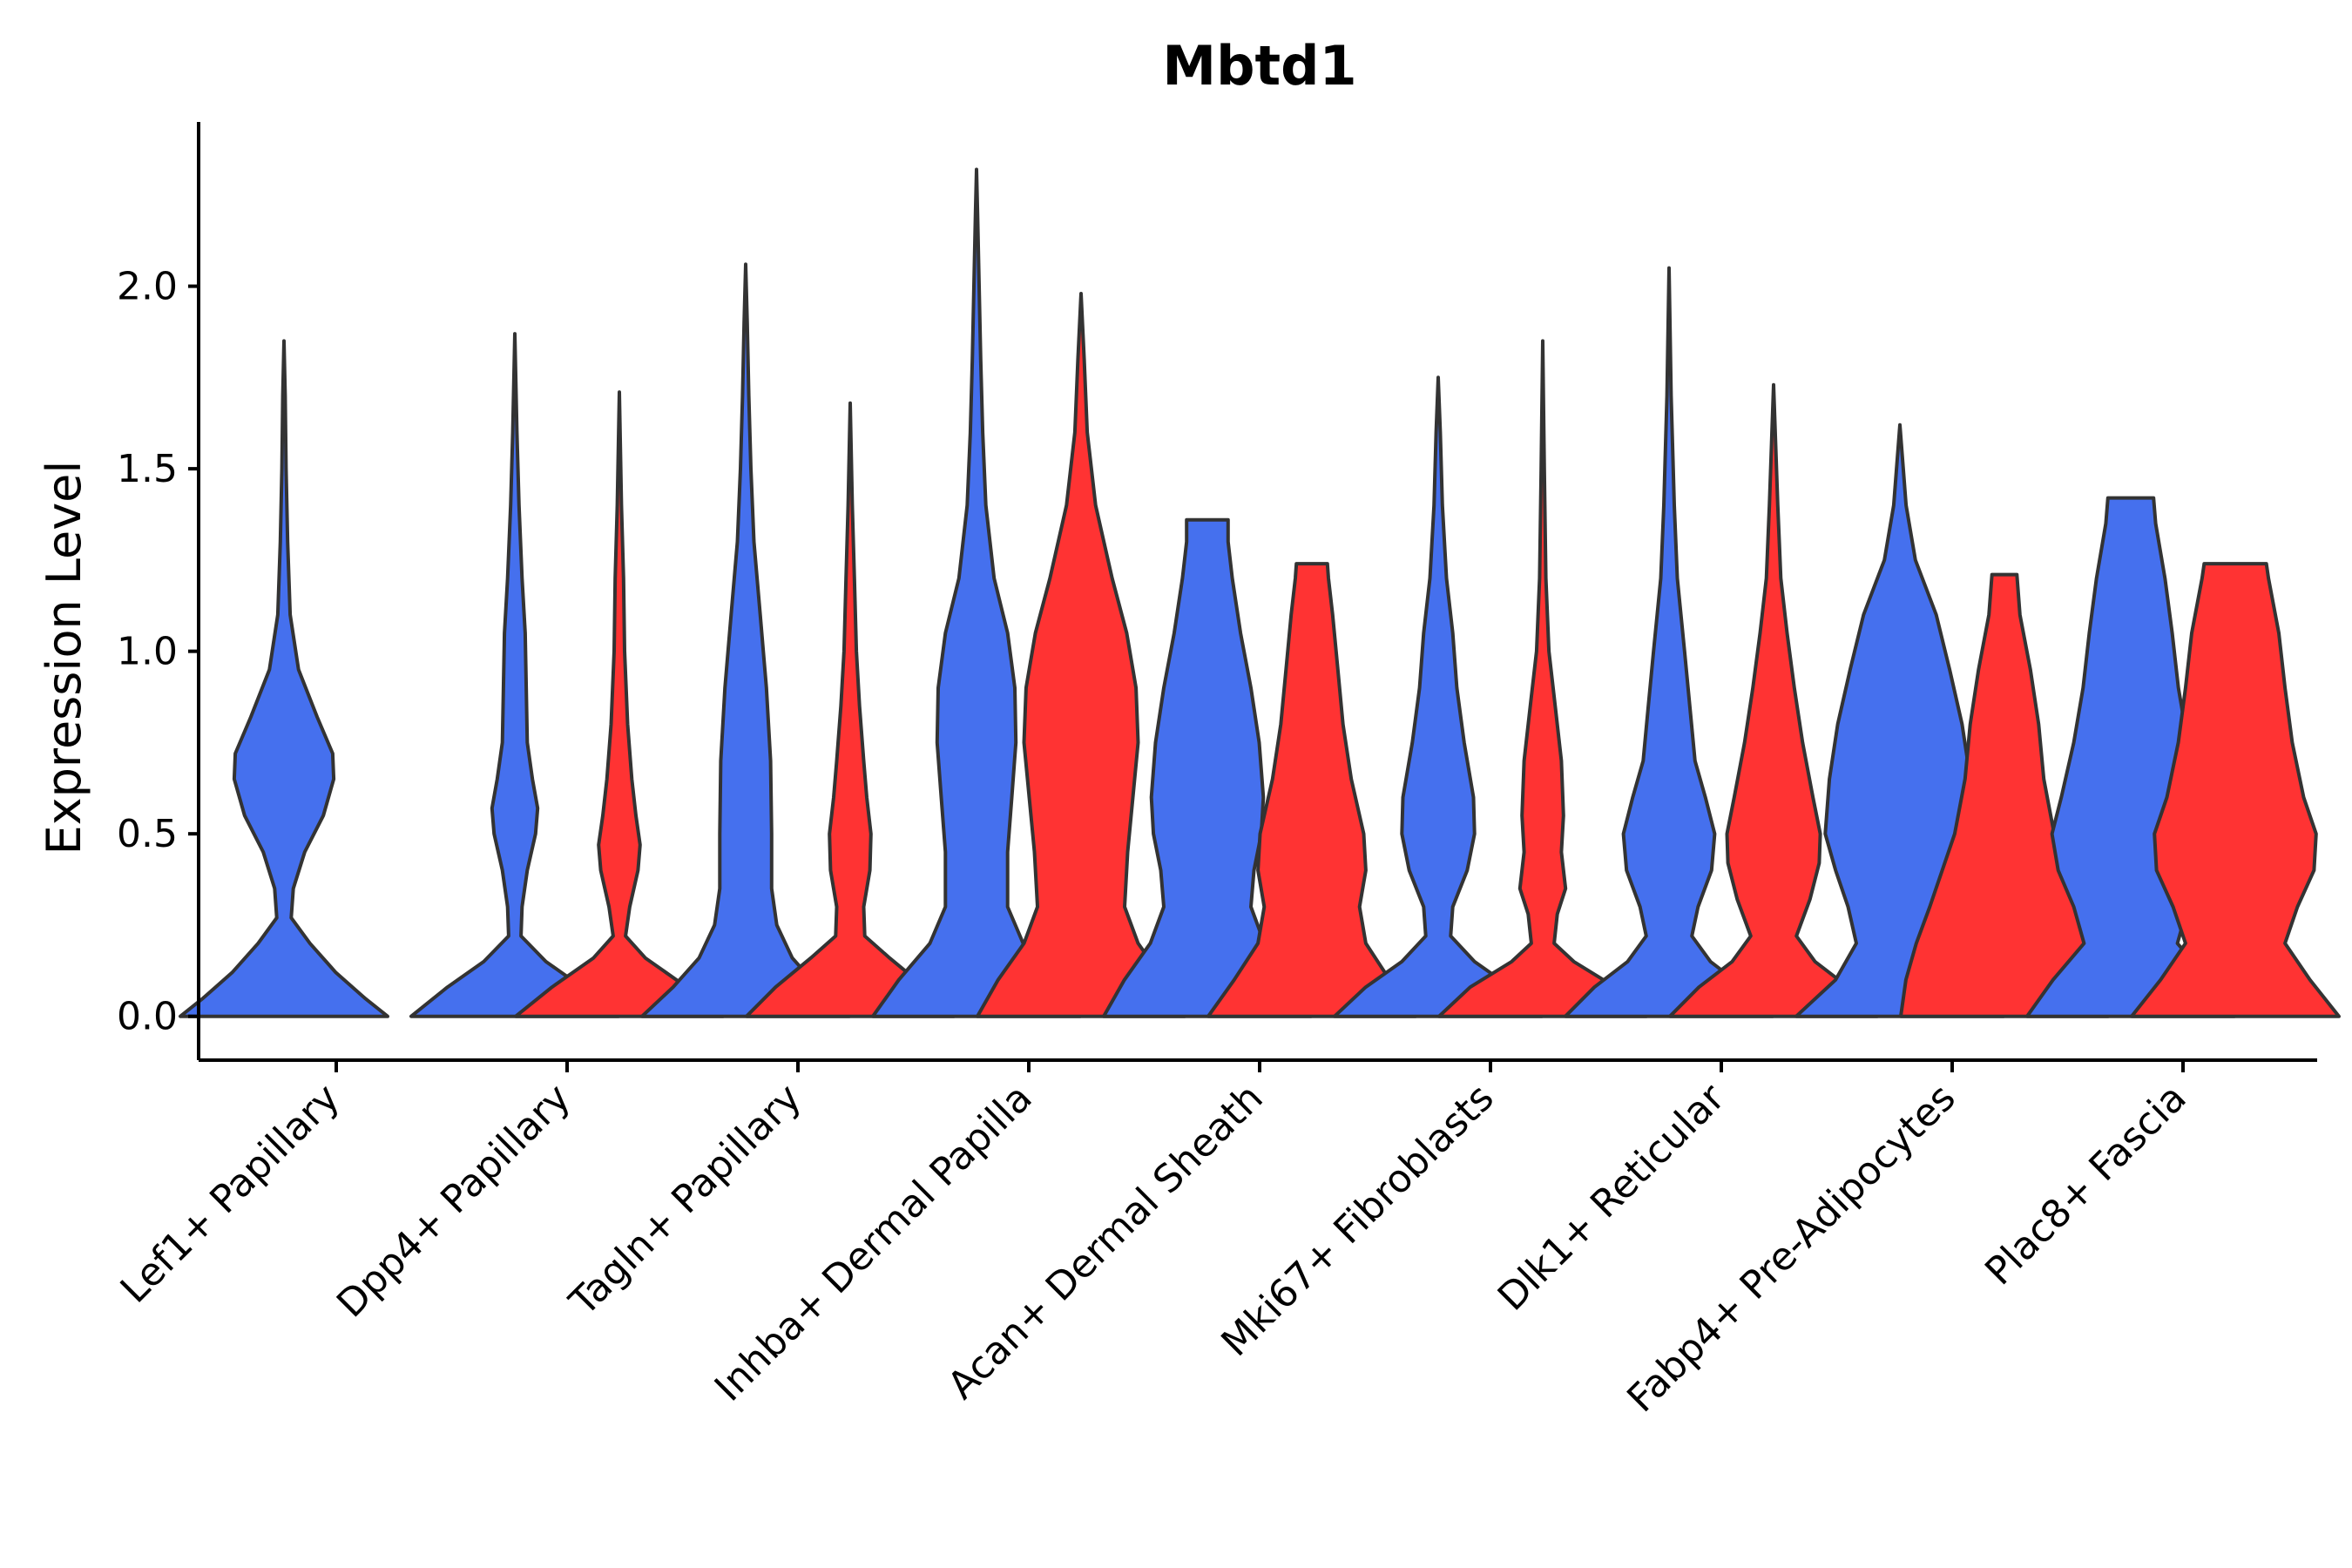 This screenshot has height=1568, width=2352. What do you see at coordinates (1612, 1197) in the screenshot?
I see `x-tick-label: Dlk1+ Reticular` at bounding box center [1612, 1197].